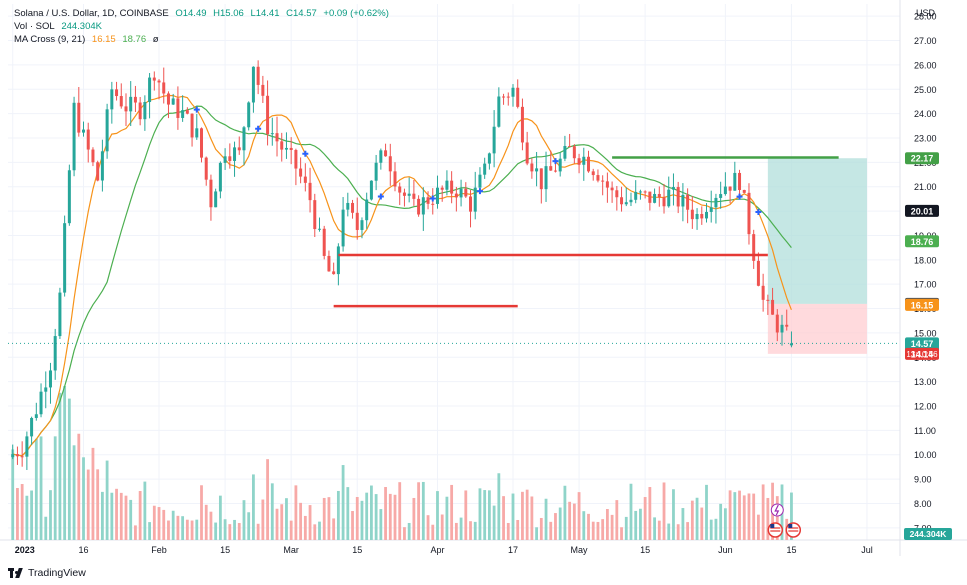 The image size is (967, 585). Describe the element at coordinates (817, 328) in the screenshot. I see `stop-zone` at that location.